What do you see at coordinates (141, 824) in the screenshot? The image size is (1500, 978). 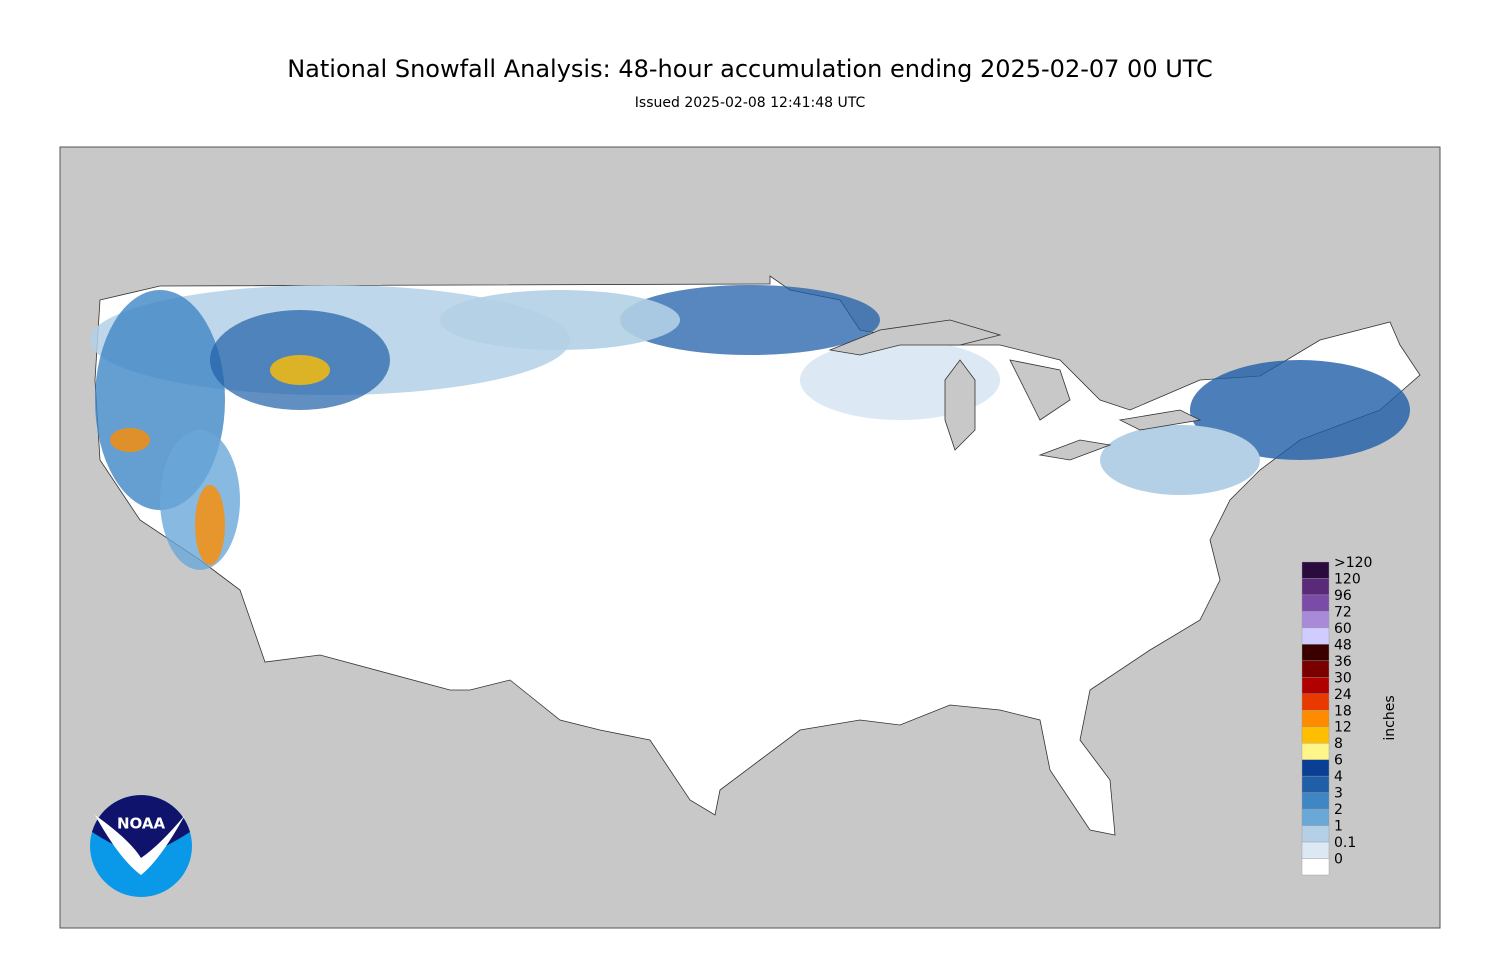 I see `logo-text: NOAA` at bounding box center [141, 824].